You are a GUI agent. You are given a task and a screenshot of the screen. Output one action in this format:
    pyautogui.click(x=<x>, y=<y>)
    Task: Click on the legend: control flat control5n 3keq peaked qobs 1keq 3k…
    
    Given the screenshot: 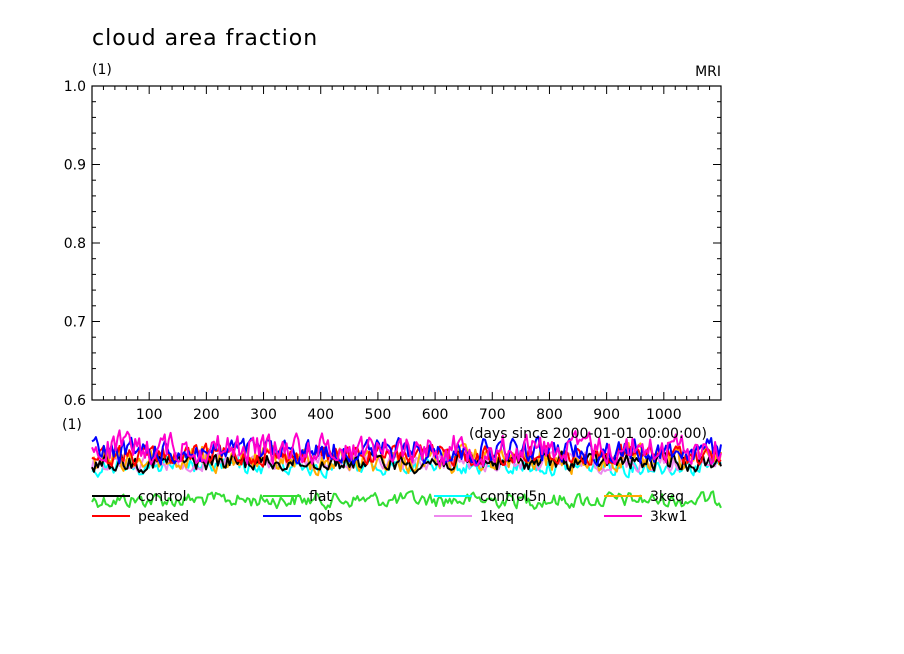 What is the action you would take?
    pyautogui.click(x=389, y=507)
    